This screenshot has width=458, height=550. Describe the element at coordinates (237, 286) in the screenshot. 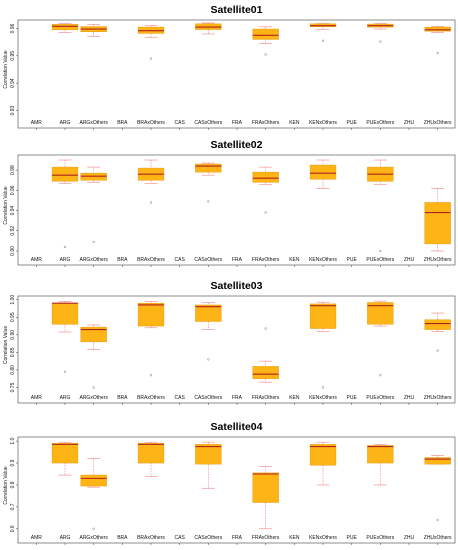

I see `panel-title: Satellite03` at that location.